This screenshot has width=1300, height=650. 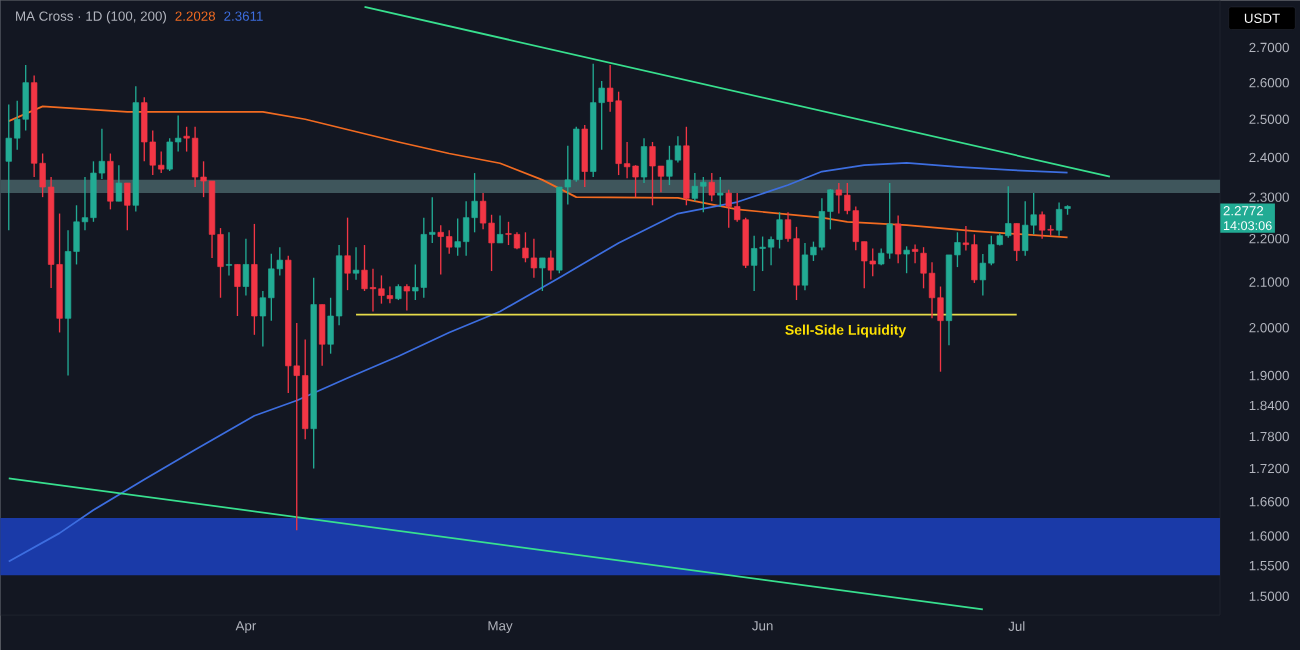 I want to click on text: 2.2028, so click(x=195, y=16).